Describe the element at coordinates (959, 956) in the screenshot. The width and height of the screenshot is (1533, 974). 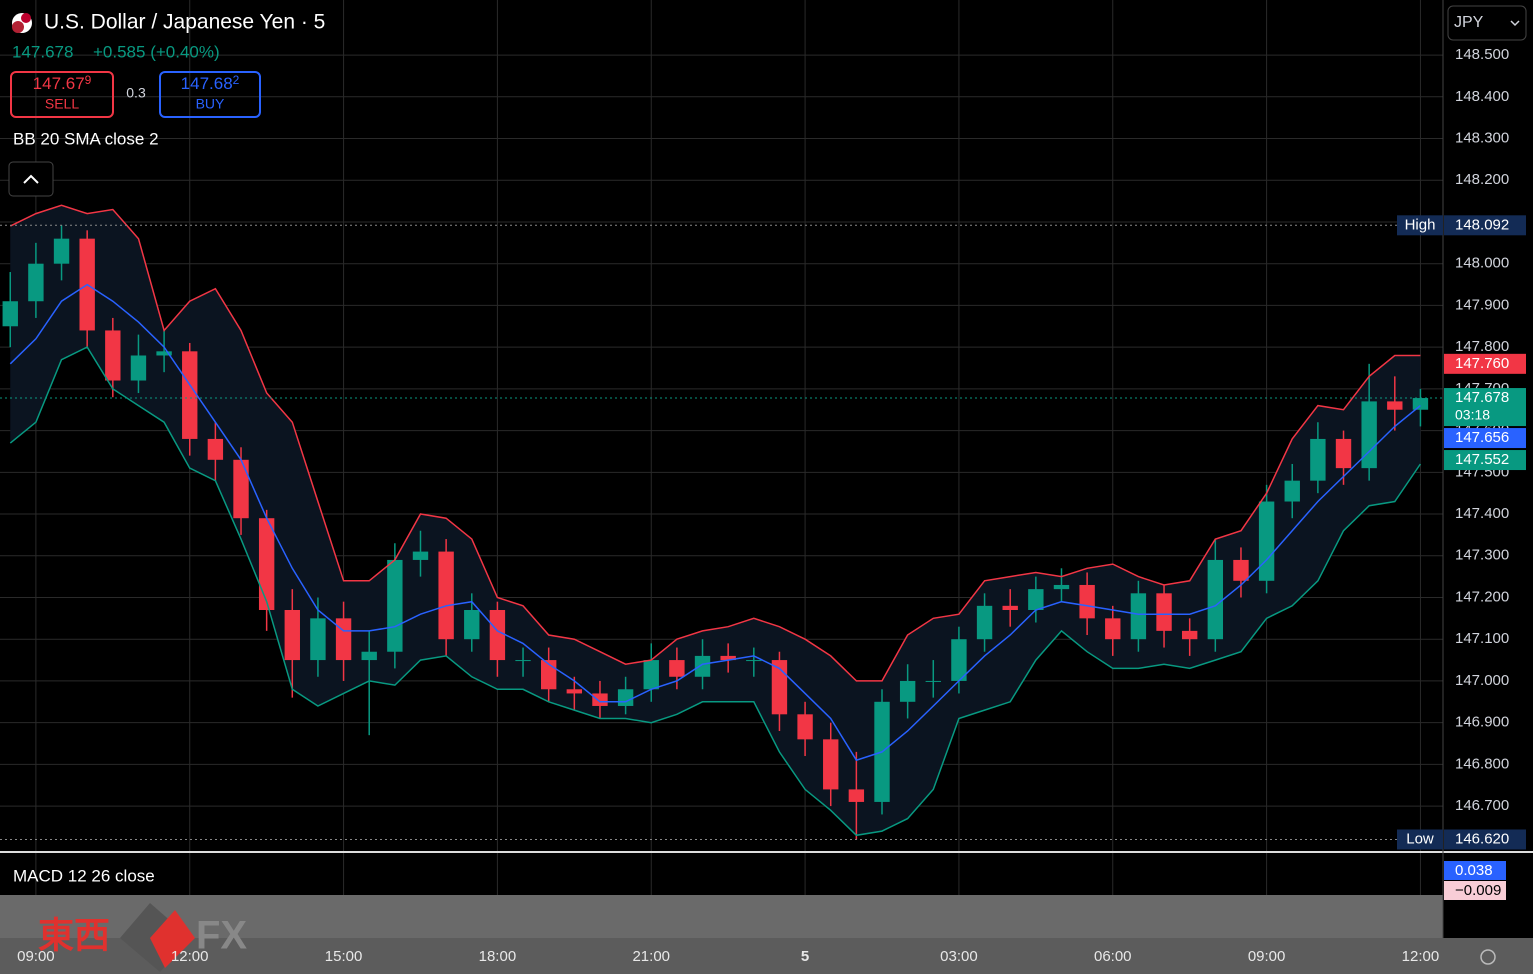
I see `x-tick-label: 03:00` at that location.